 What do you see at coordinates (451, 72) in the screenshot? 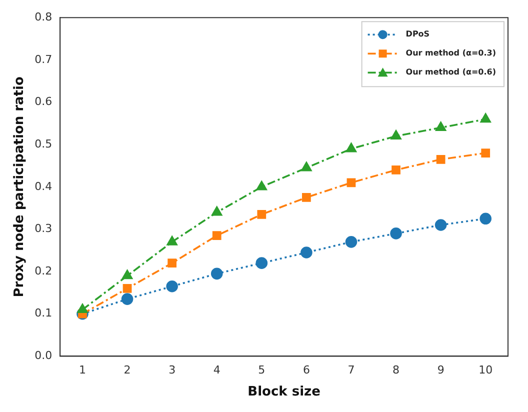
I see `legend-label: Our method (α=0.6)` at bounding box center [451, 72].